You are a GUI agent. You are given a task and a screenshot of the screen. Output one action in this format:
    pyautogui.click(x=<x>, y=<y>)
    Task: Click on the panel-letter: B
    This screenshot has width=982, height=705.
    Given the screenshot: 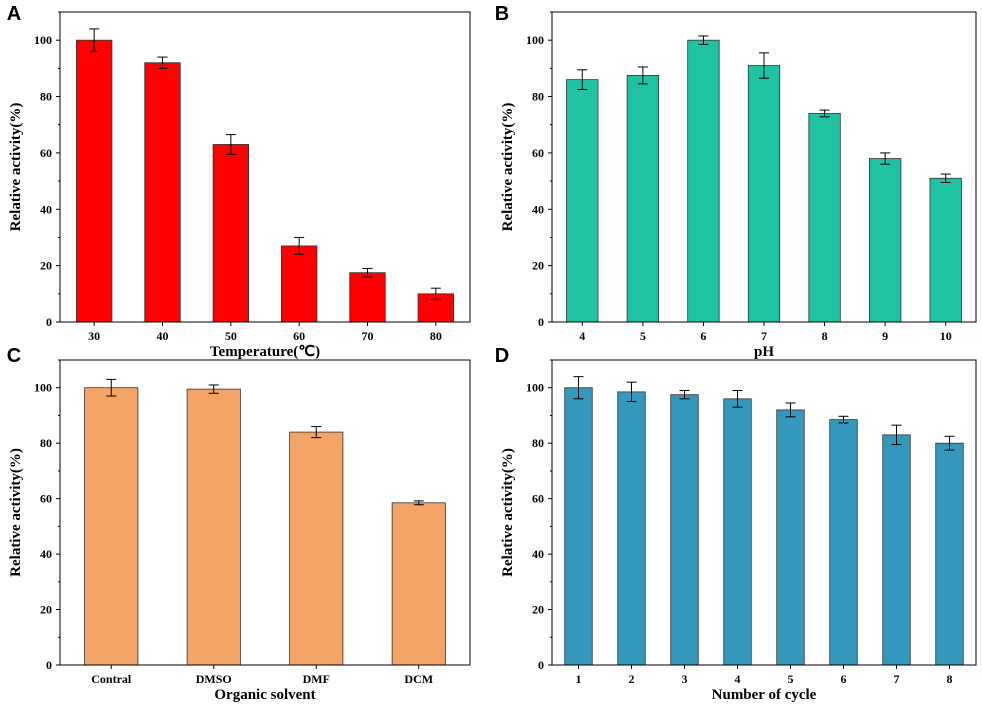 What is the action you would take?
    pyautogui.click(x=502, y=14)
    